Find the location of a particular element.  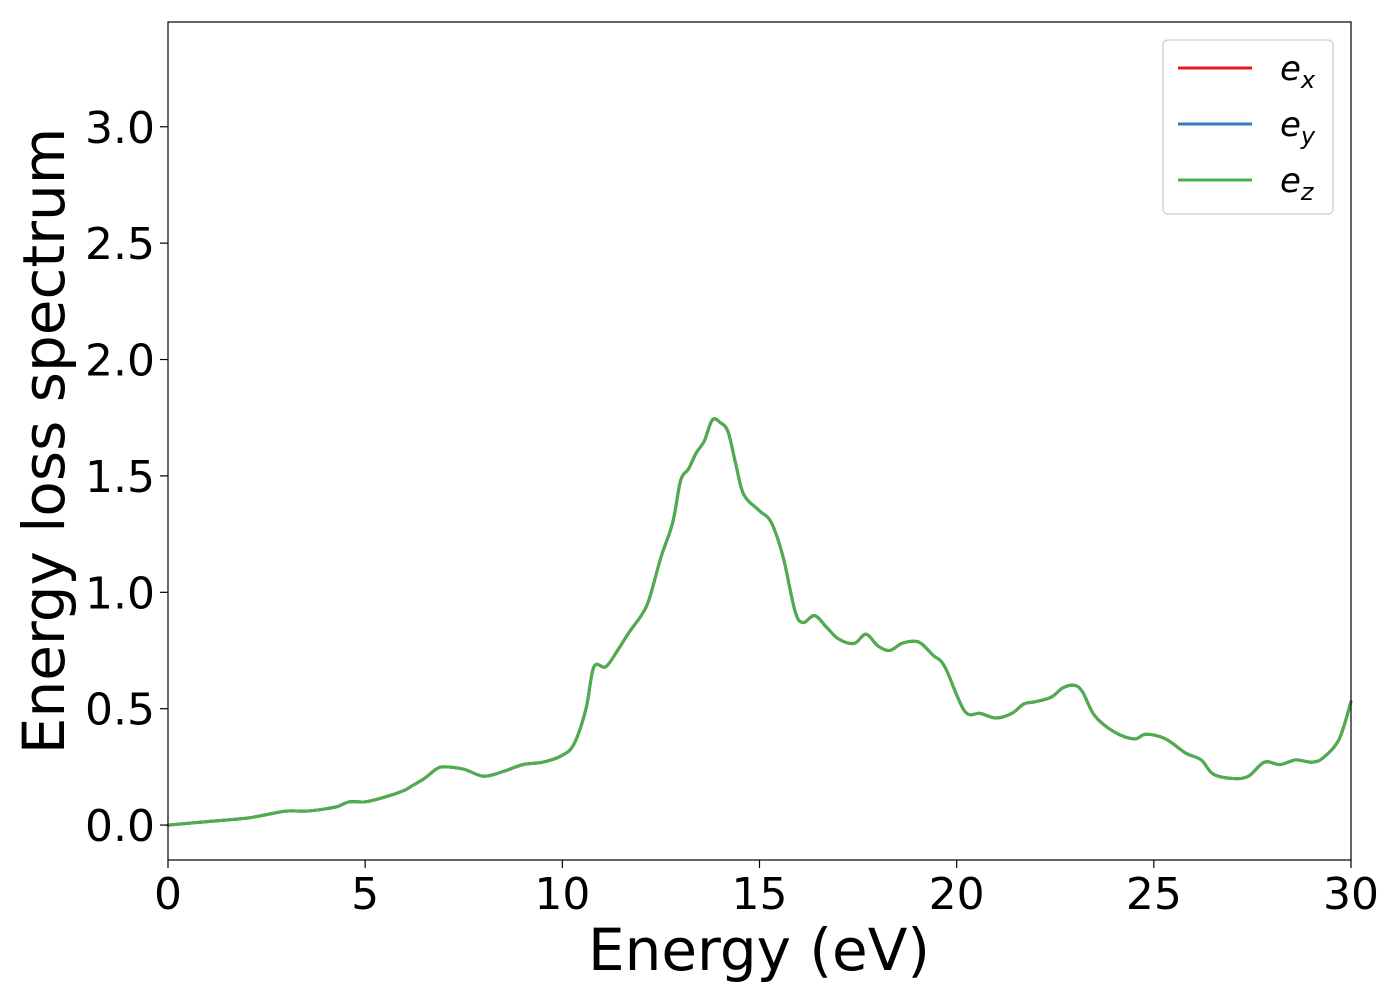

legend-label-subscript: y is located at coordinates (1308, 136).